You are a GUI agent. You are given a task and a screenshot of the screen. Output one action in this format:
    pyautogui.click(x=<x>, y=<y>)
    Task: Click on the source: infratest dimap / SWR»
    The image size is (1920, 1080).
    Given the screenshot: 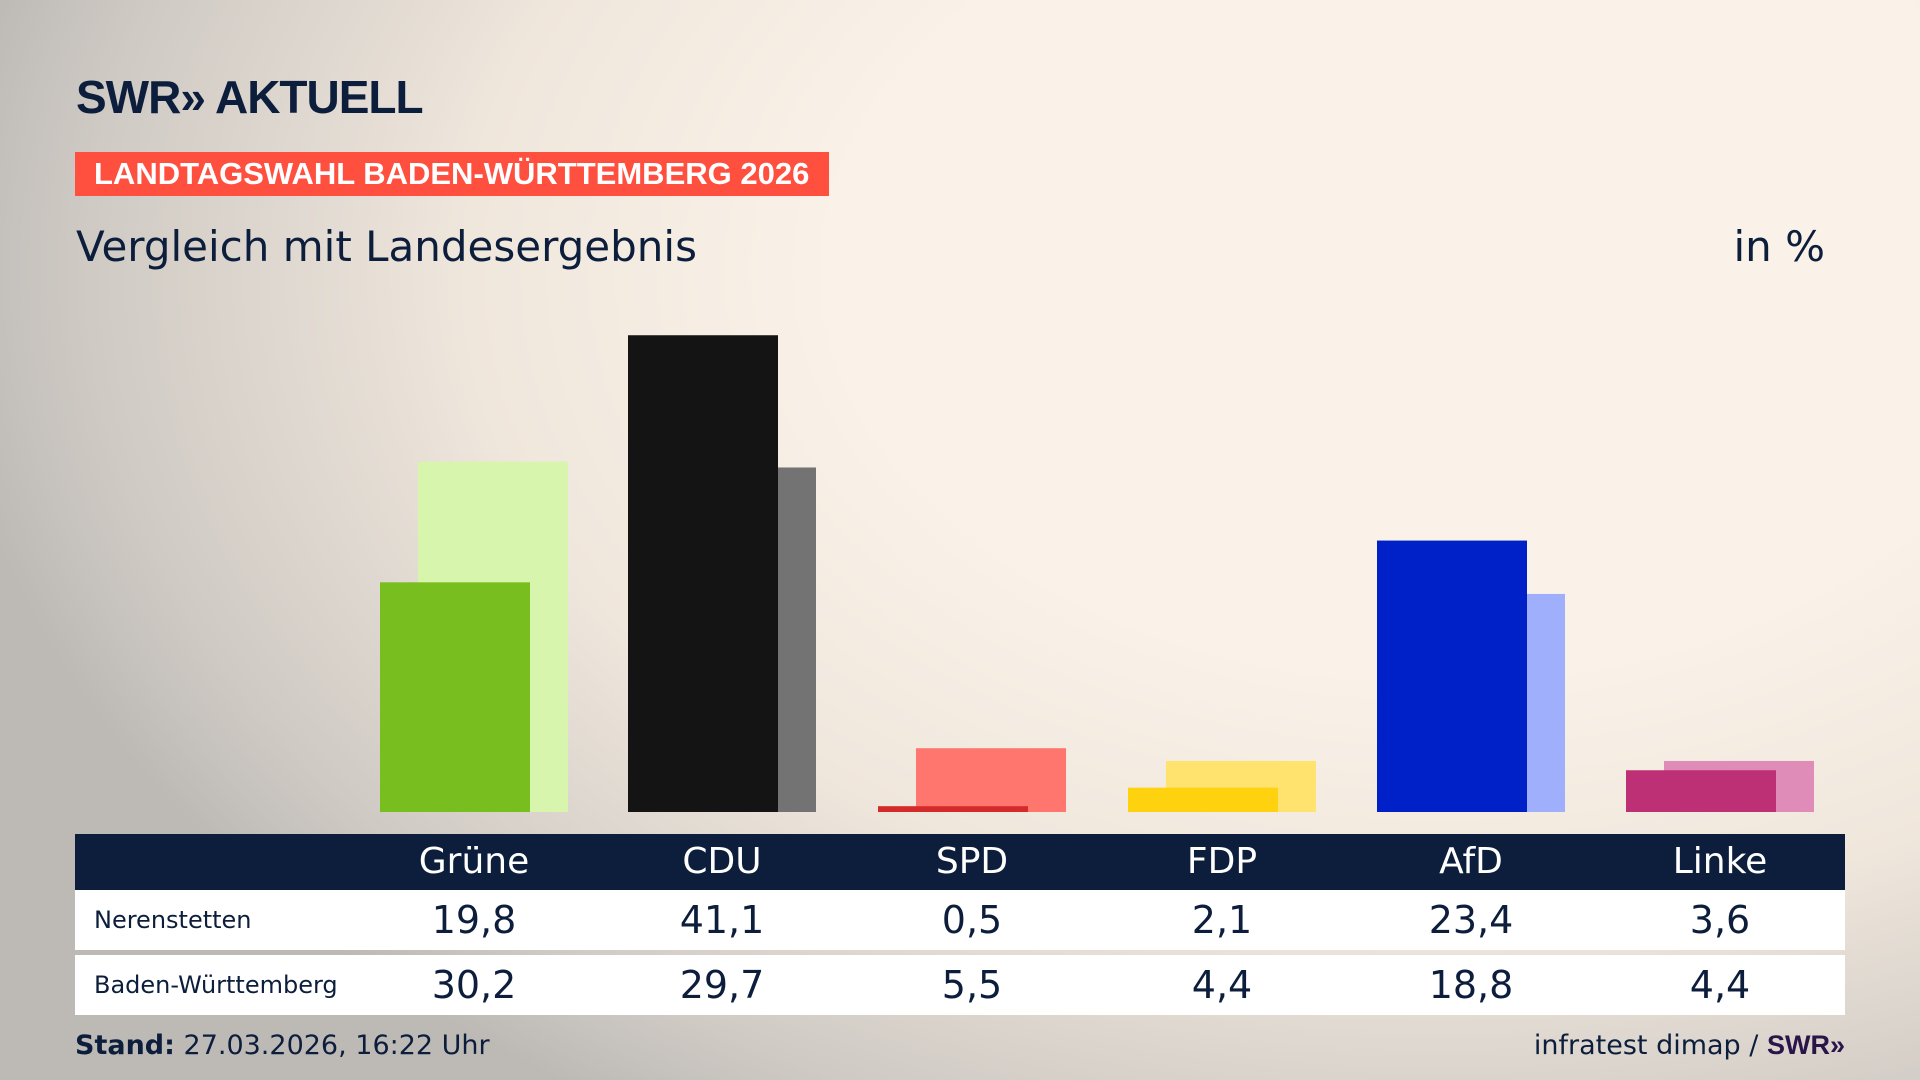 What is the action you would take?
    pyautogui.click(x=1689, y=1045)
    